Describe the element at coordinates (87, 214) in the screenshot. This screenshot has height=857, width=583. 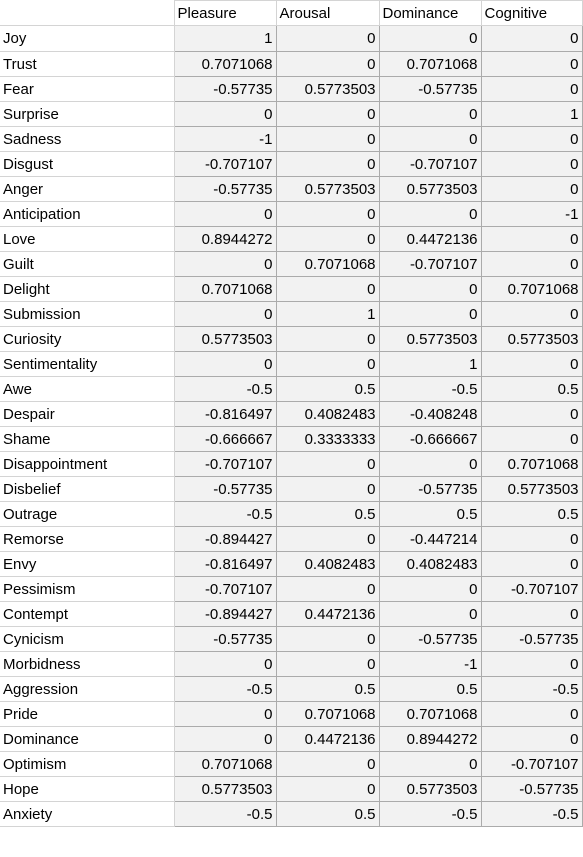
I see `row-label-cell: Anticipation` at that location.